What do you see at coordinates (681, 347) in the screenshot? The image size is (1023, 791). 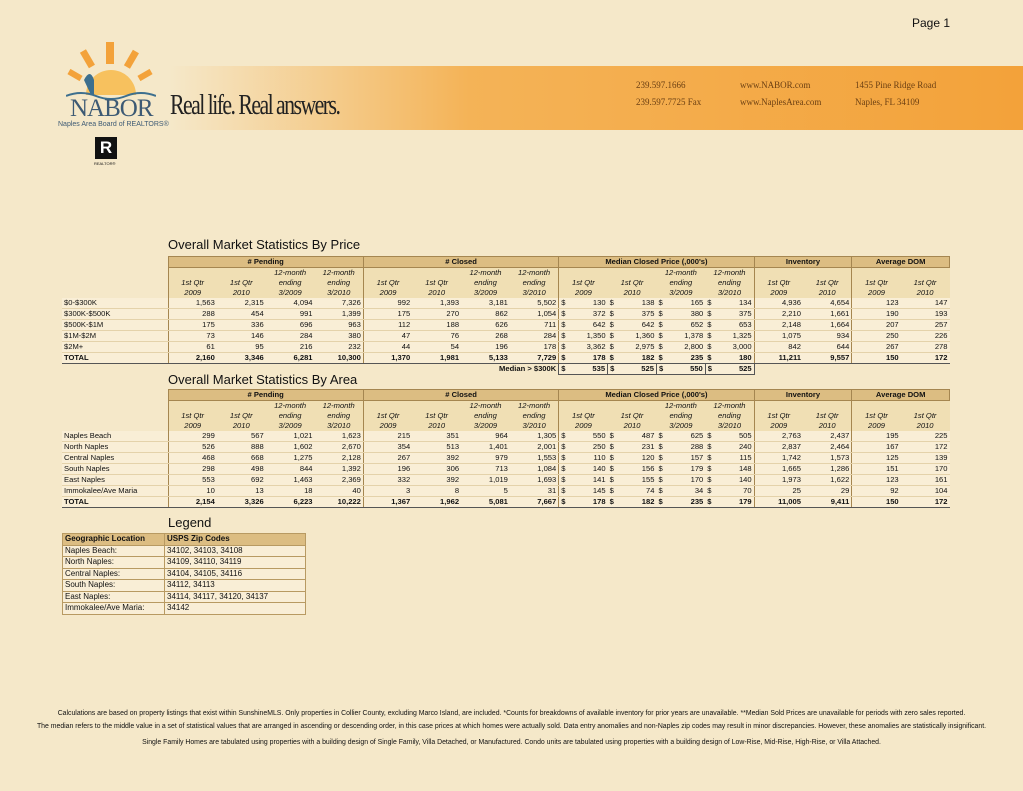 I see `price-cell: $2,800` at bounding box center [681, 347].